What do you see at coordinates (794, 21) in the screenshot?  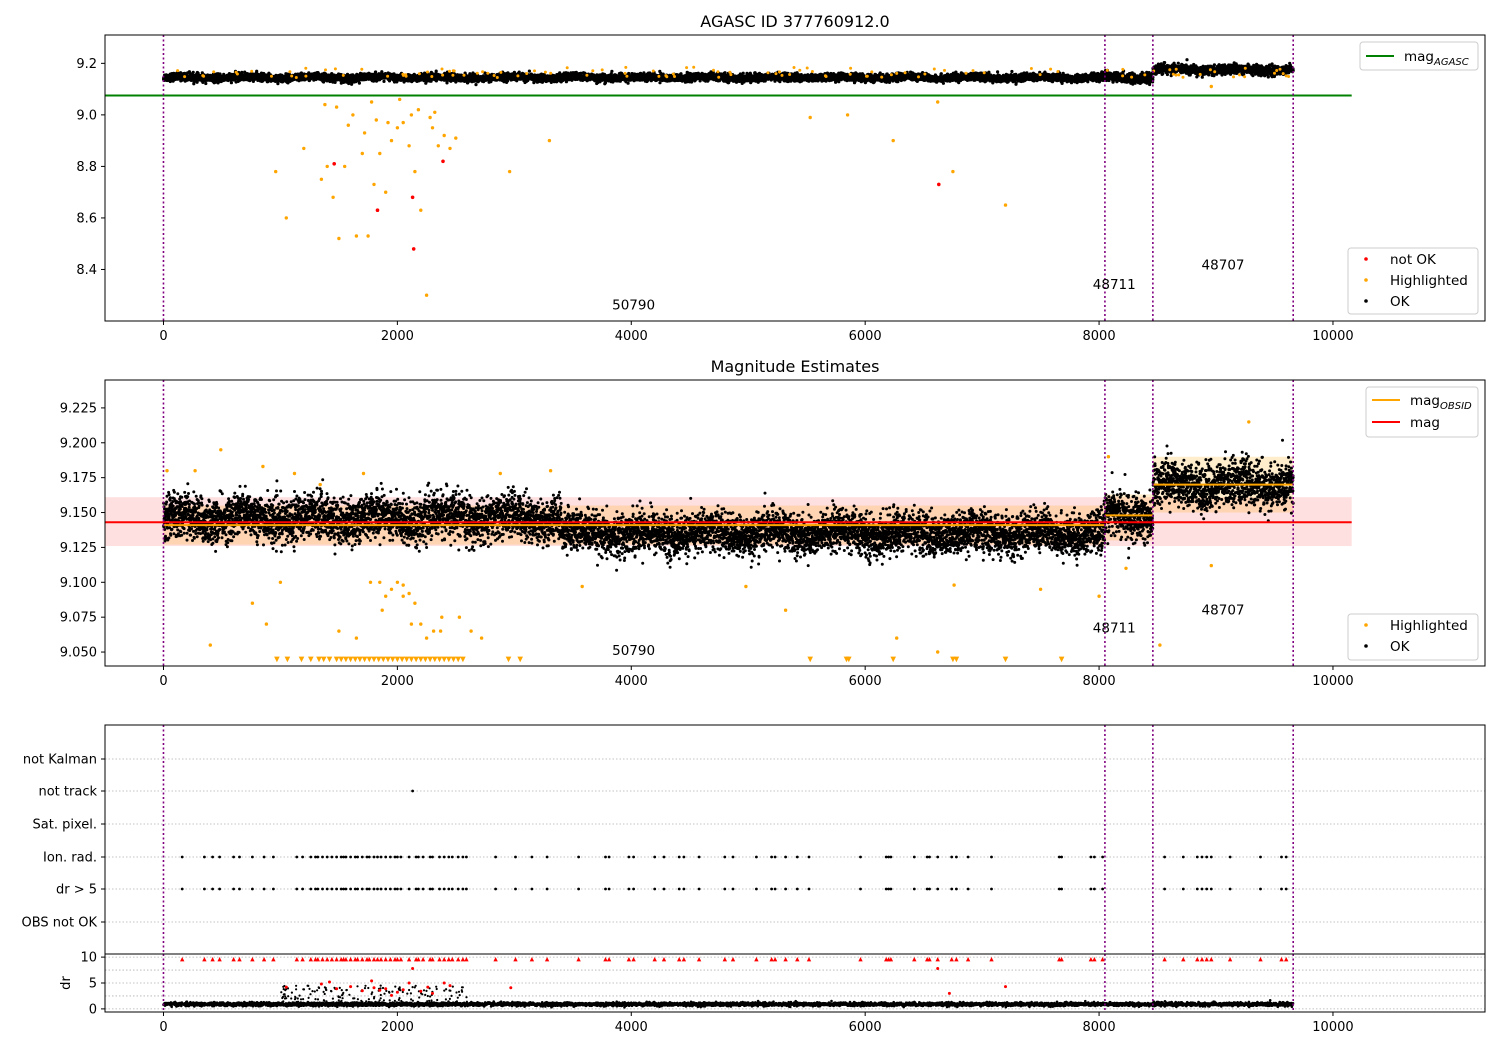 I see `chart-title: AGASC ID 377760912.0` at bounding box center [794, 21].